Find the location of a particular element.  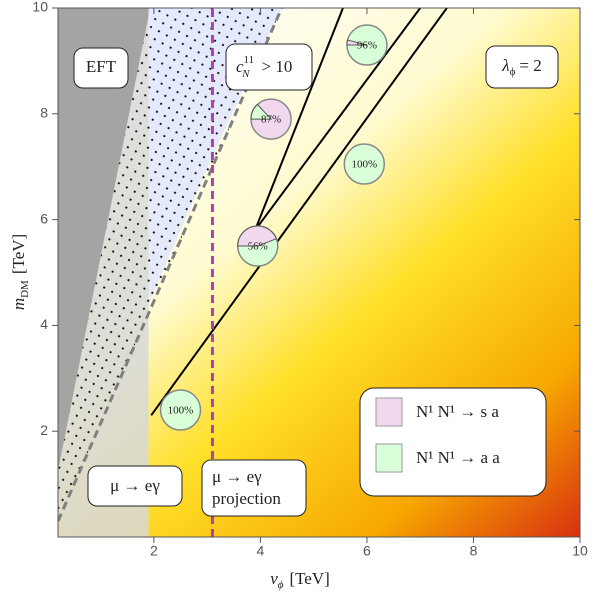

annotation-part: ϕ is located at coordinates (513, 72).